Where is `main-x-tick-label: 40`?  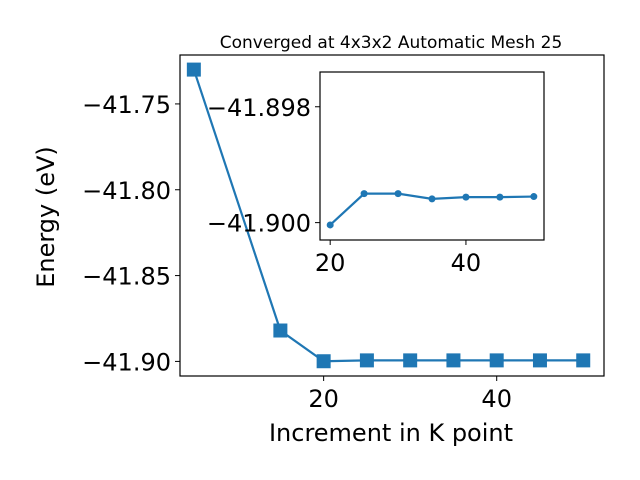 main-x-tick-label: 40 is located at coordinates (496, 399).